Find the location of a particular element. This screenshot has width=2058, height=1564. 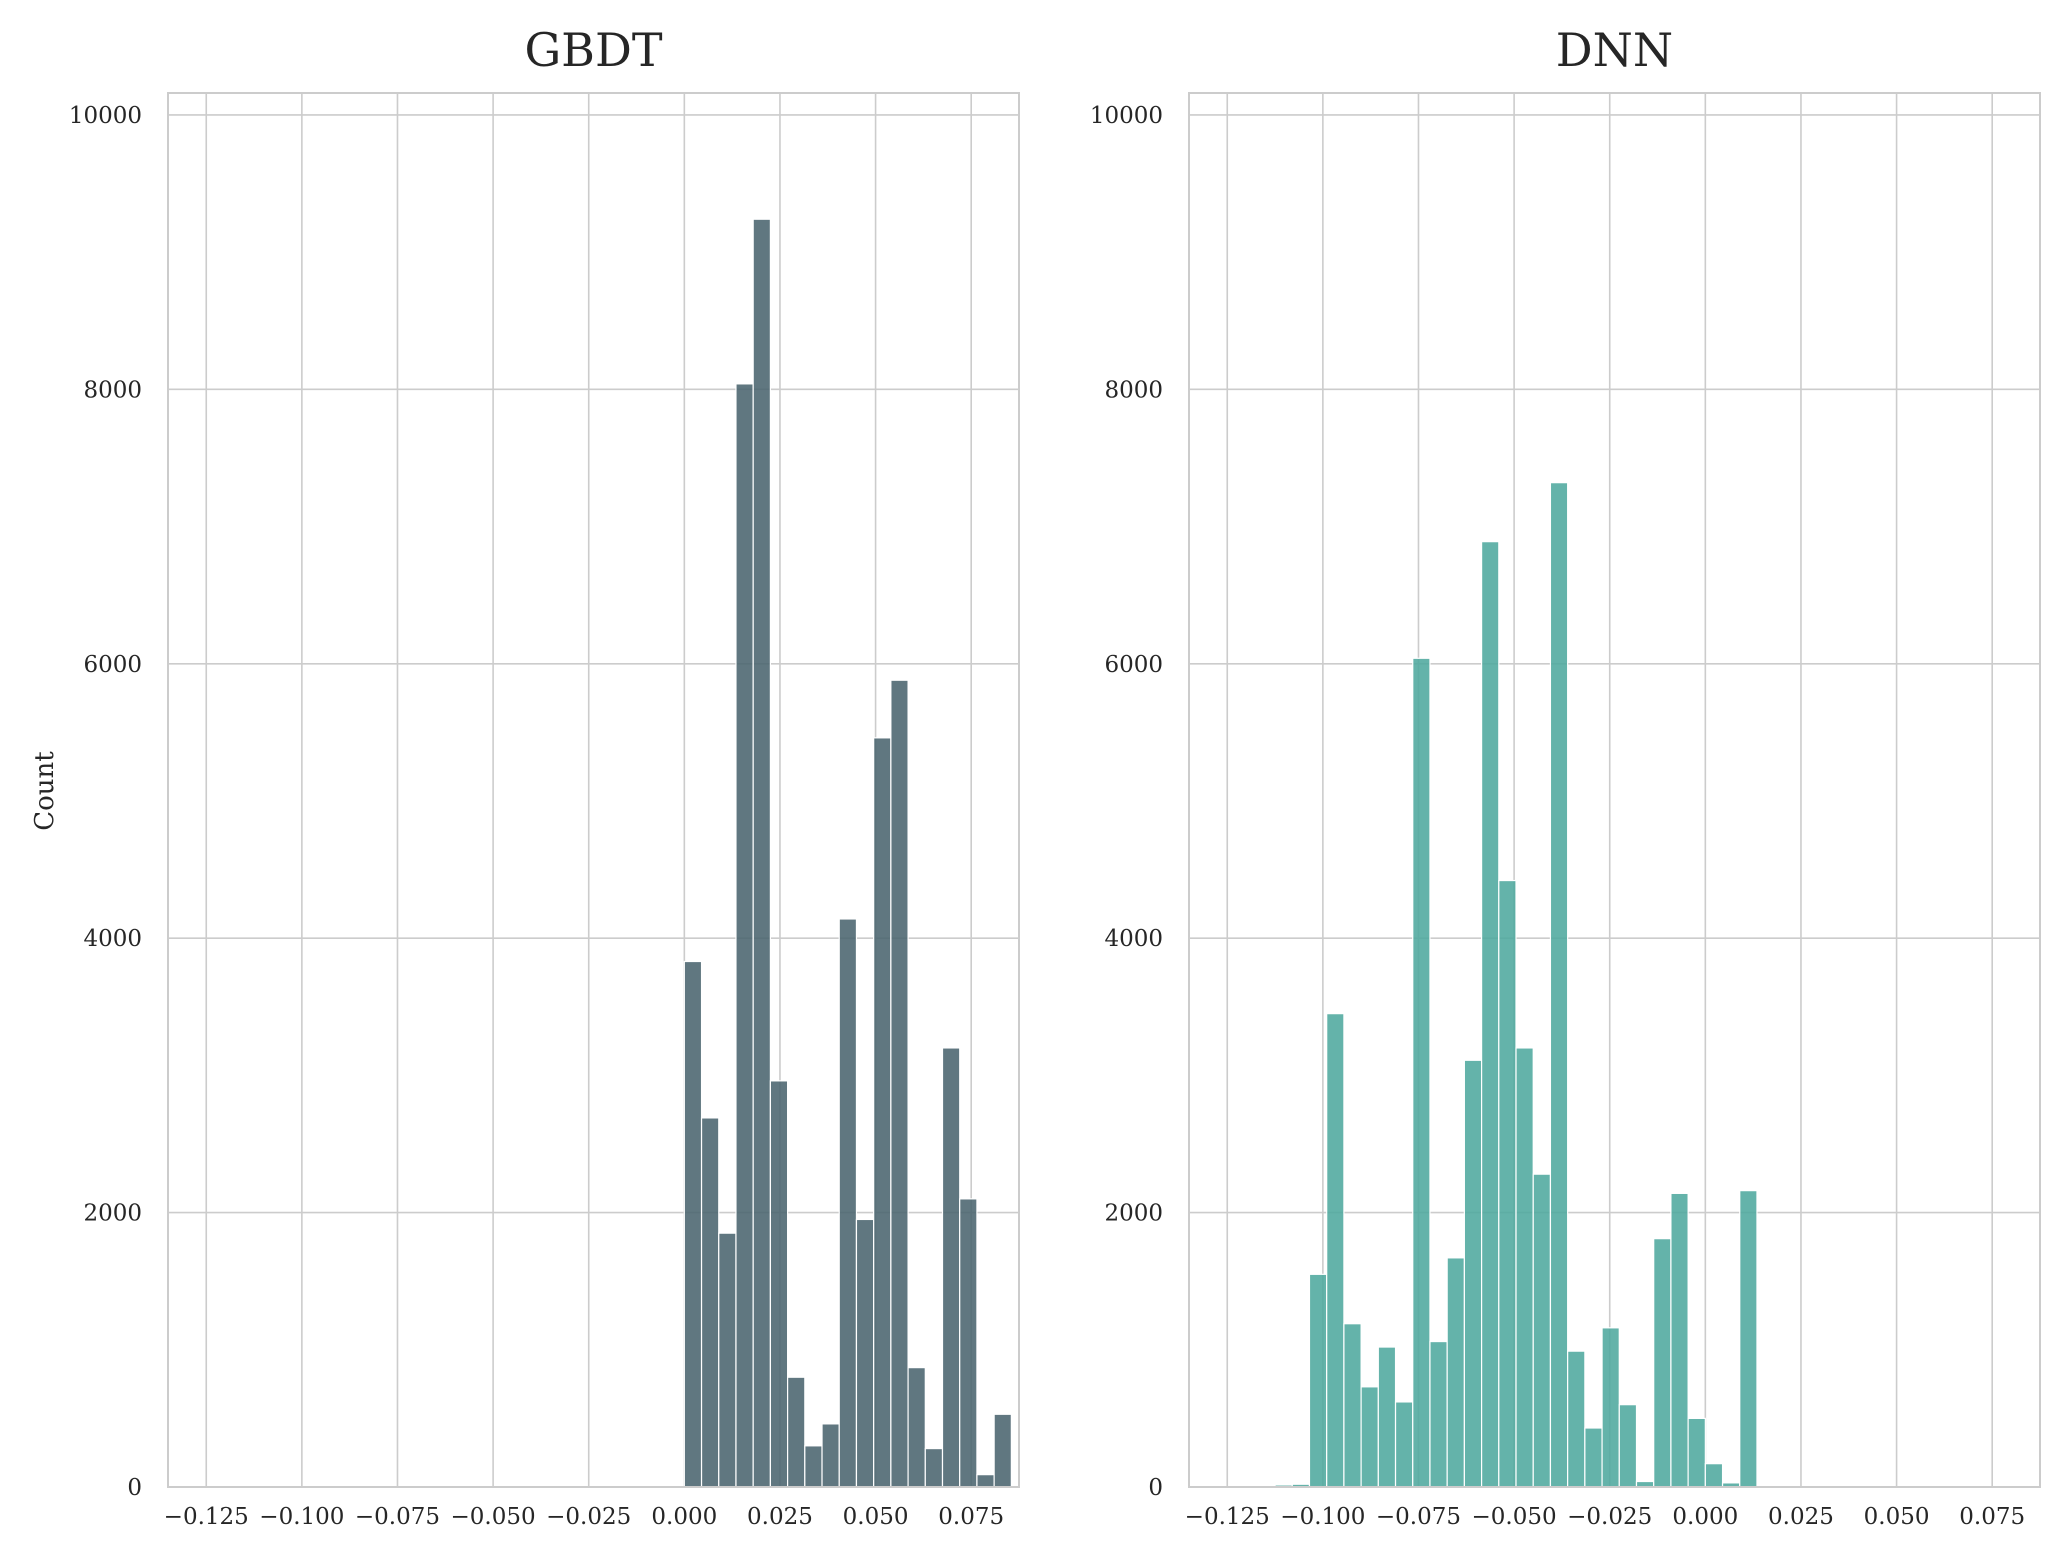

gbdt-y-tick-label: 8000 is located at coordinates (112, 390).